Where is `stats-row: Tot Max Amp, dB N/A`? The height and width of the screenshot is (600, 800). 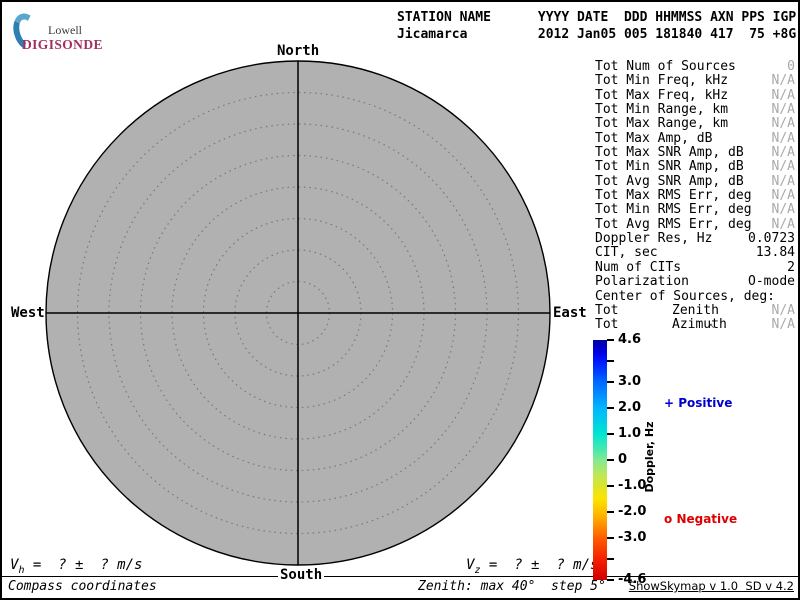 stats-row: Tot Max Amp, dB N/A is located at coordinates (695, 138).